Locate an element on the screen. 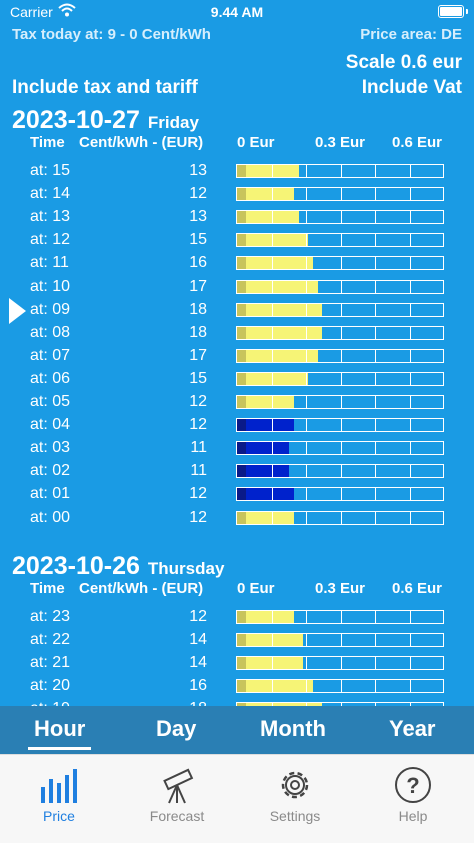 The width and height of the screenshot is (474, 843). price-value: 16 is located at coordinates (198, 263).